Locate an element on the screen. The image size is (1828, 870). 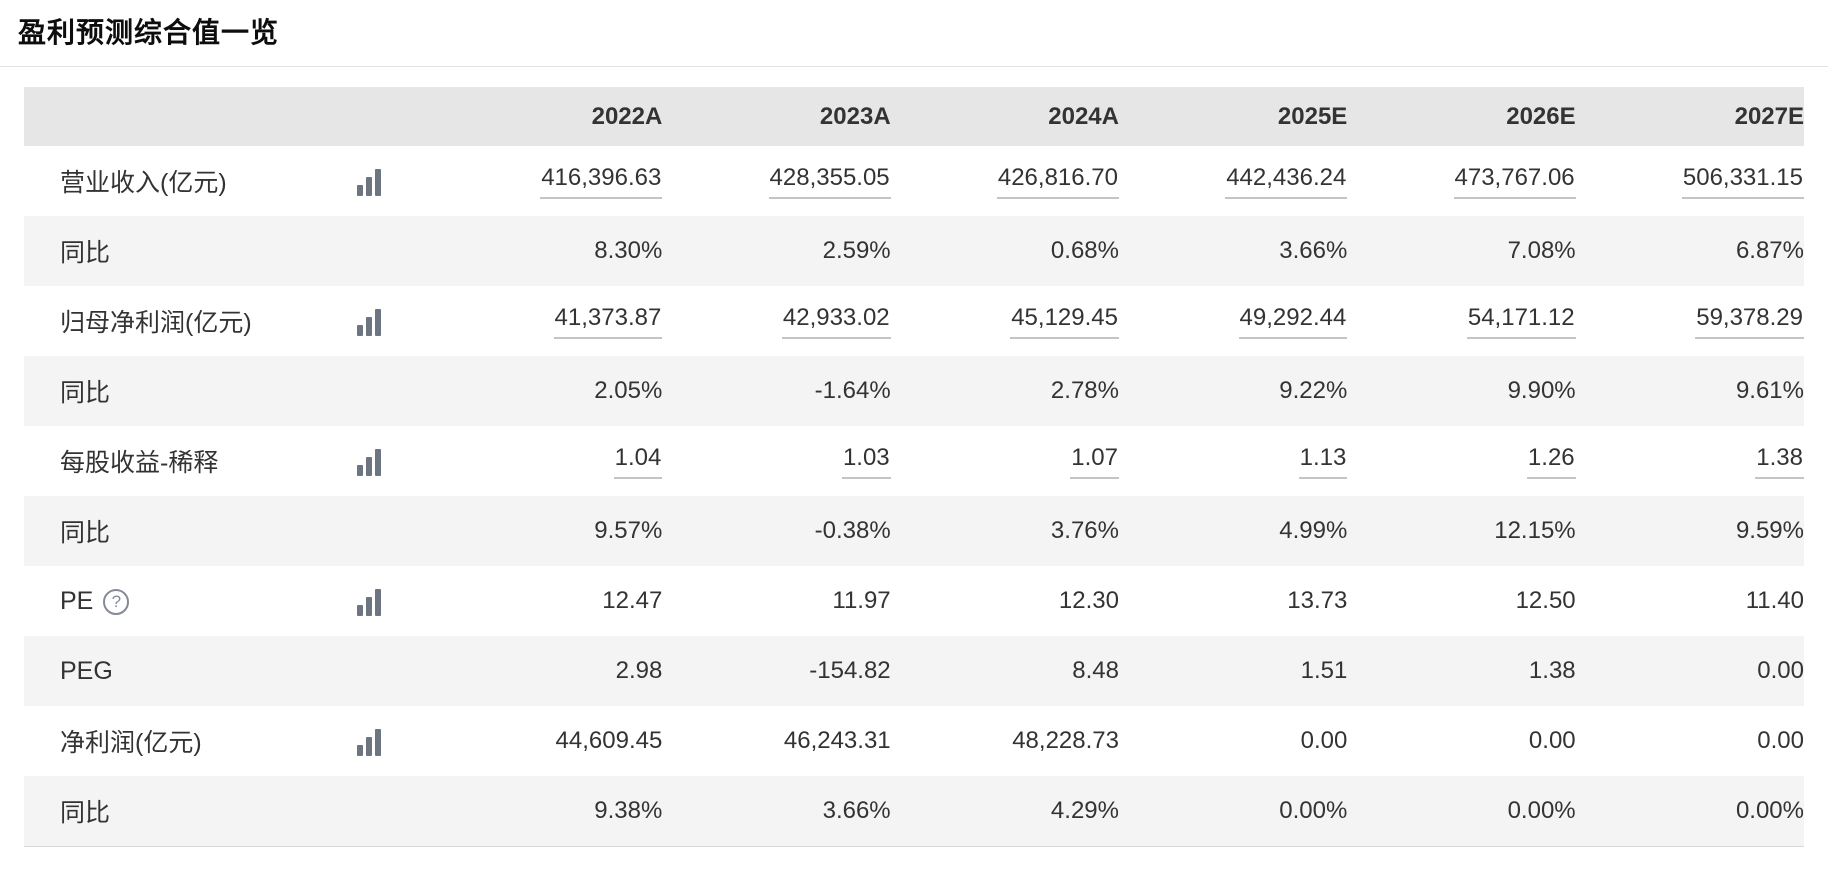
table-row-net-profit-attr-yoy: 同比 2.05% -1.64% 2.78% 9.22% 9.90% 9.61% is located at coordinates (914, 391).